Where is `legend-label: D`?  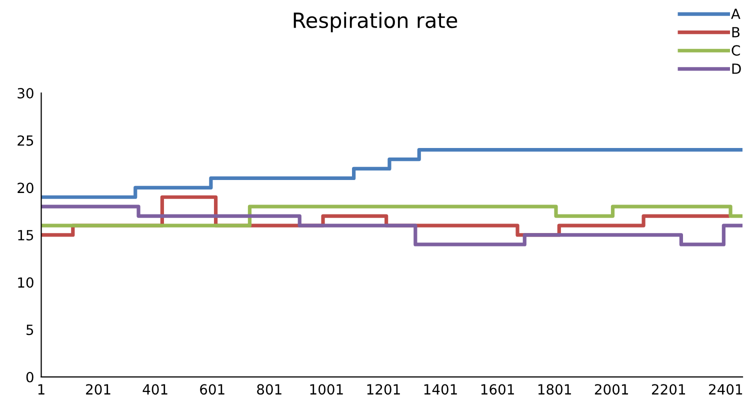
legend-label: D is located at coordinates (736, 69).